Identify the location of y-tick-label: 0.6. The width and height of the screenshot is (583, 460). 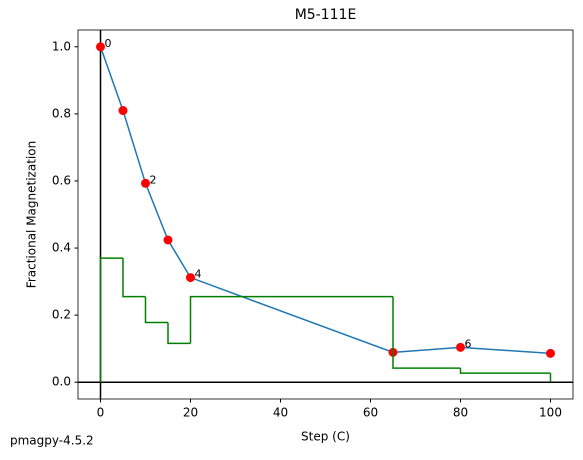
(61, 180).